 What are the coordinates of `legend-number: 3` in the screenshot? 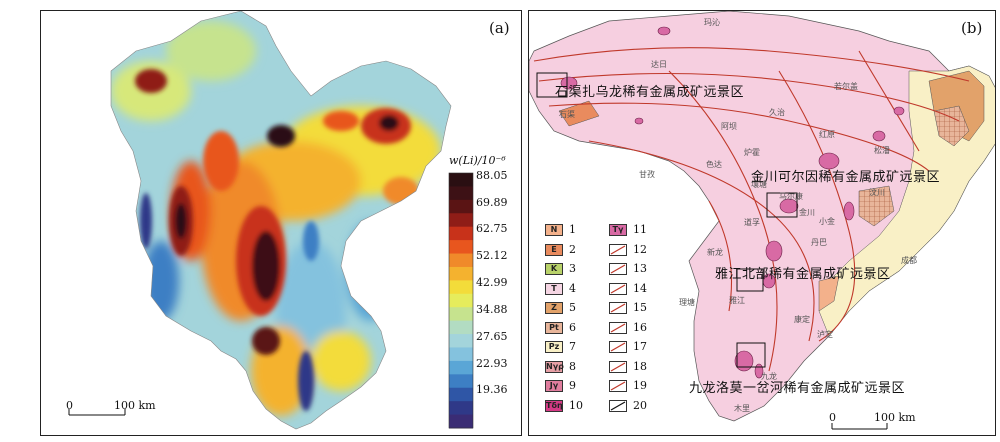 It's located at (572, 268).